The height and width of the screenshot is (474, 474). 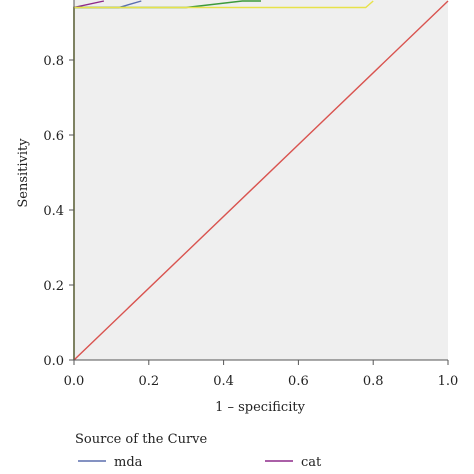 I want to click on x-tick-label: 0.4, so click(x=223, y=381).